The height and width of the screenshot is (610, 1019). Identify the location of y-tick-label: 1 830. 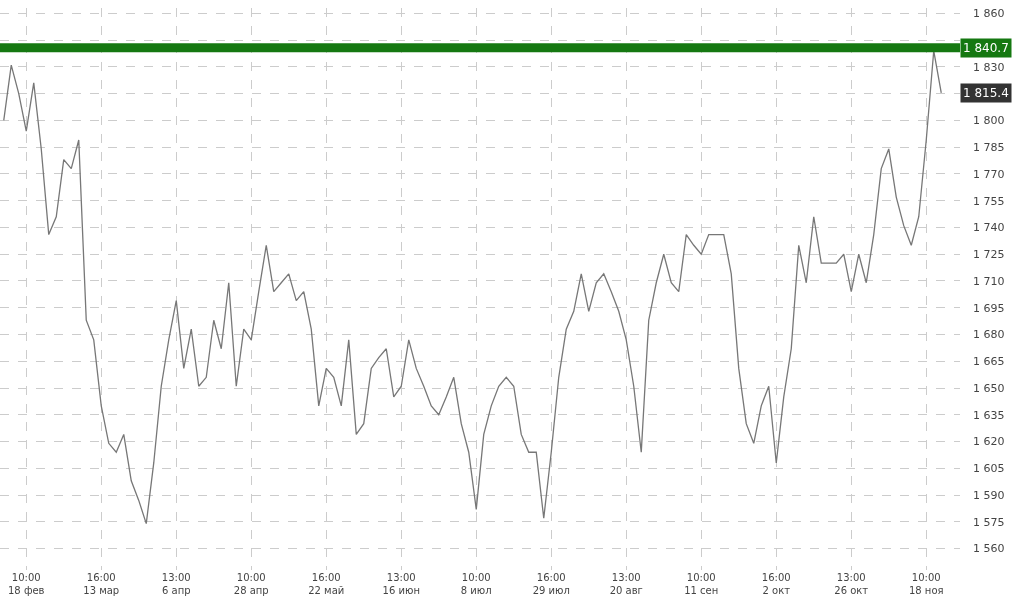
(989, 67).